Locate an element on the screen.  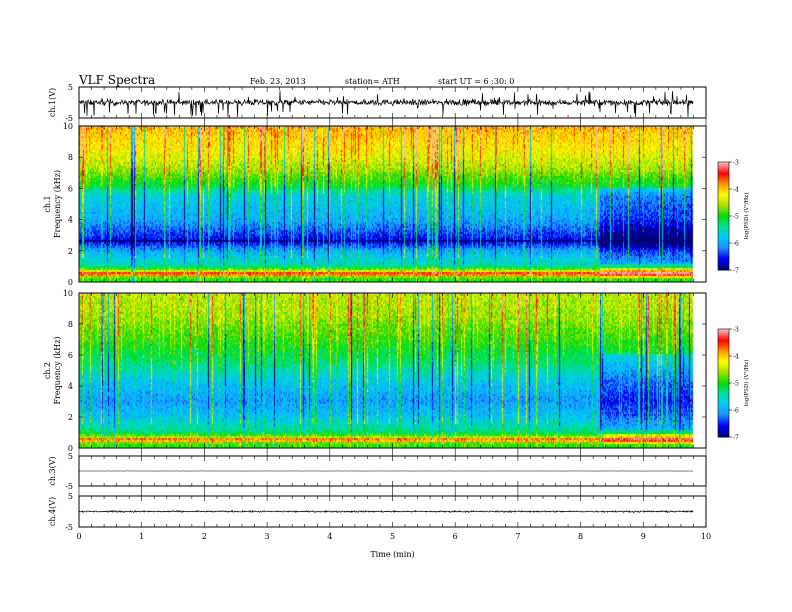
ch1-waveform-ytick-label: 5 is located at coordinates (70, 87).